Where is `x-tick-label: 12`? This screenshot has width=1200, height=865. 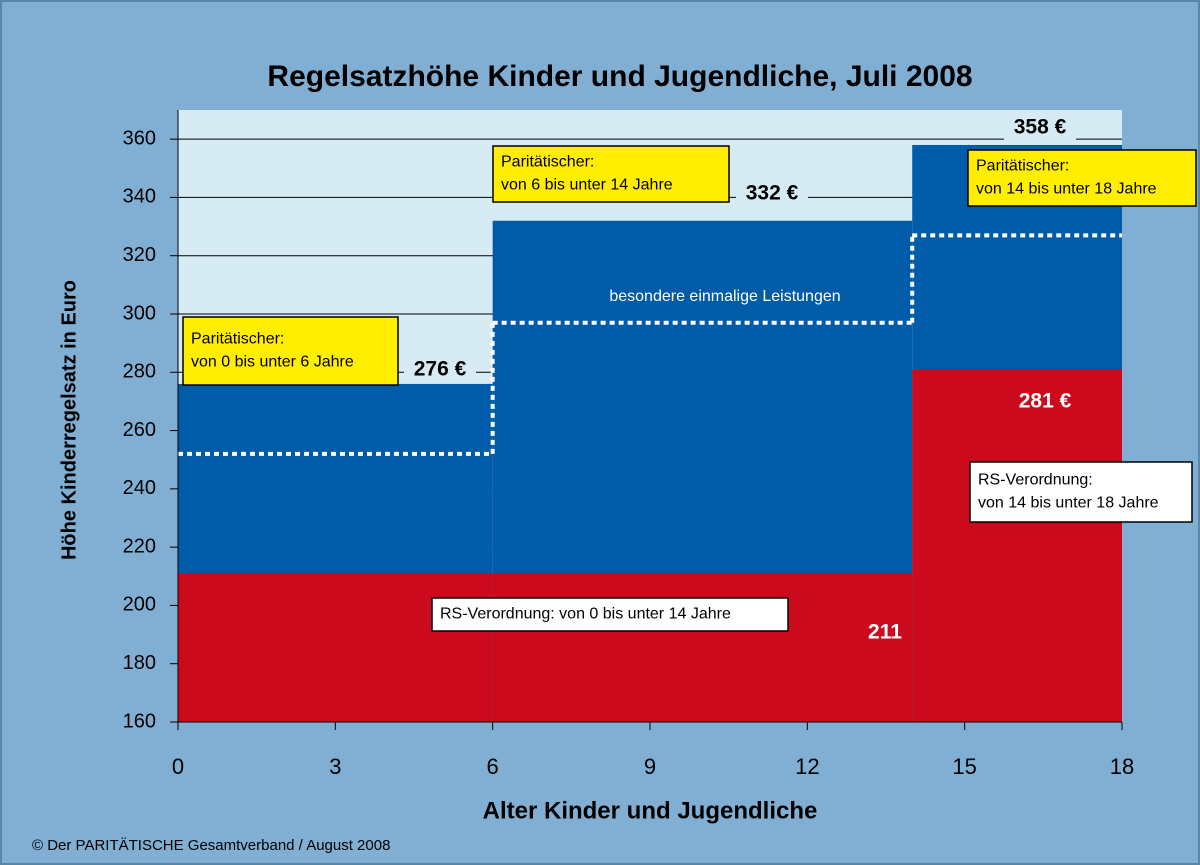
x-tick-label: 12 is located at coordinates (807, 766).